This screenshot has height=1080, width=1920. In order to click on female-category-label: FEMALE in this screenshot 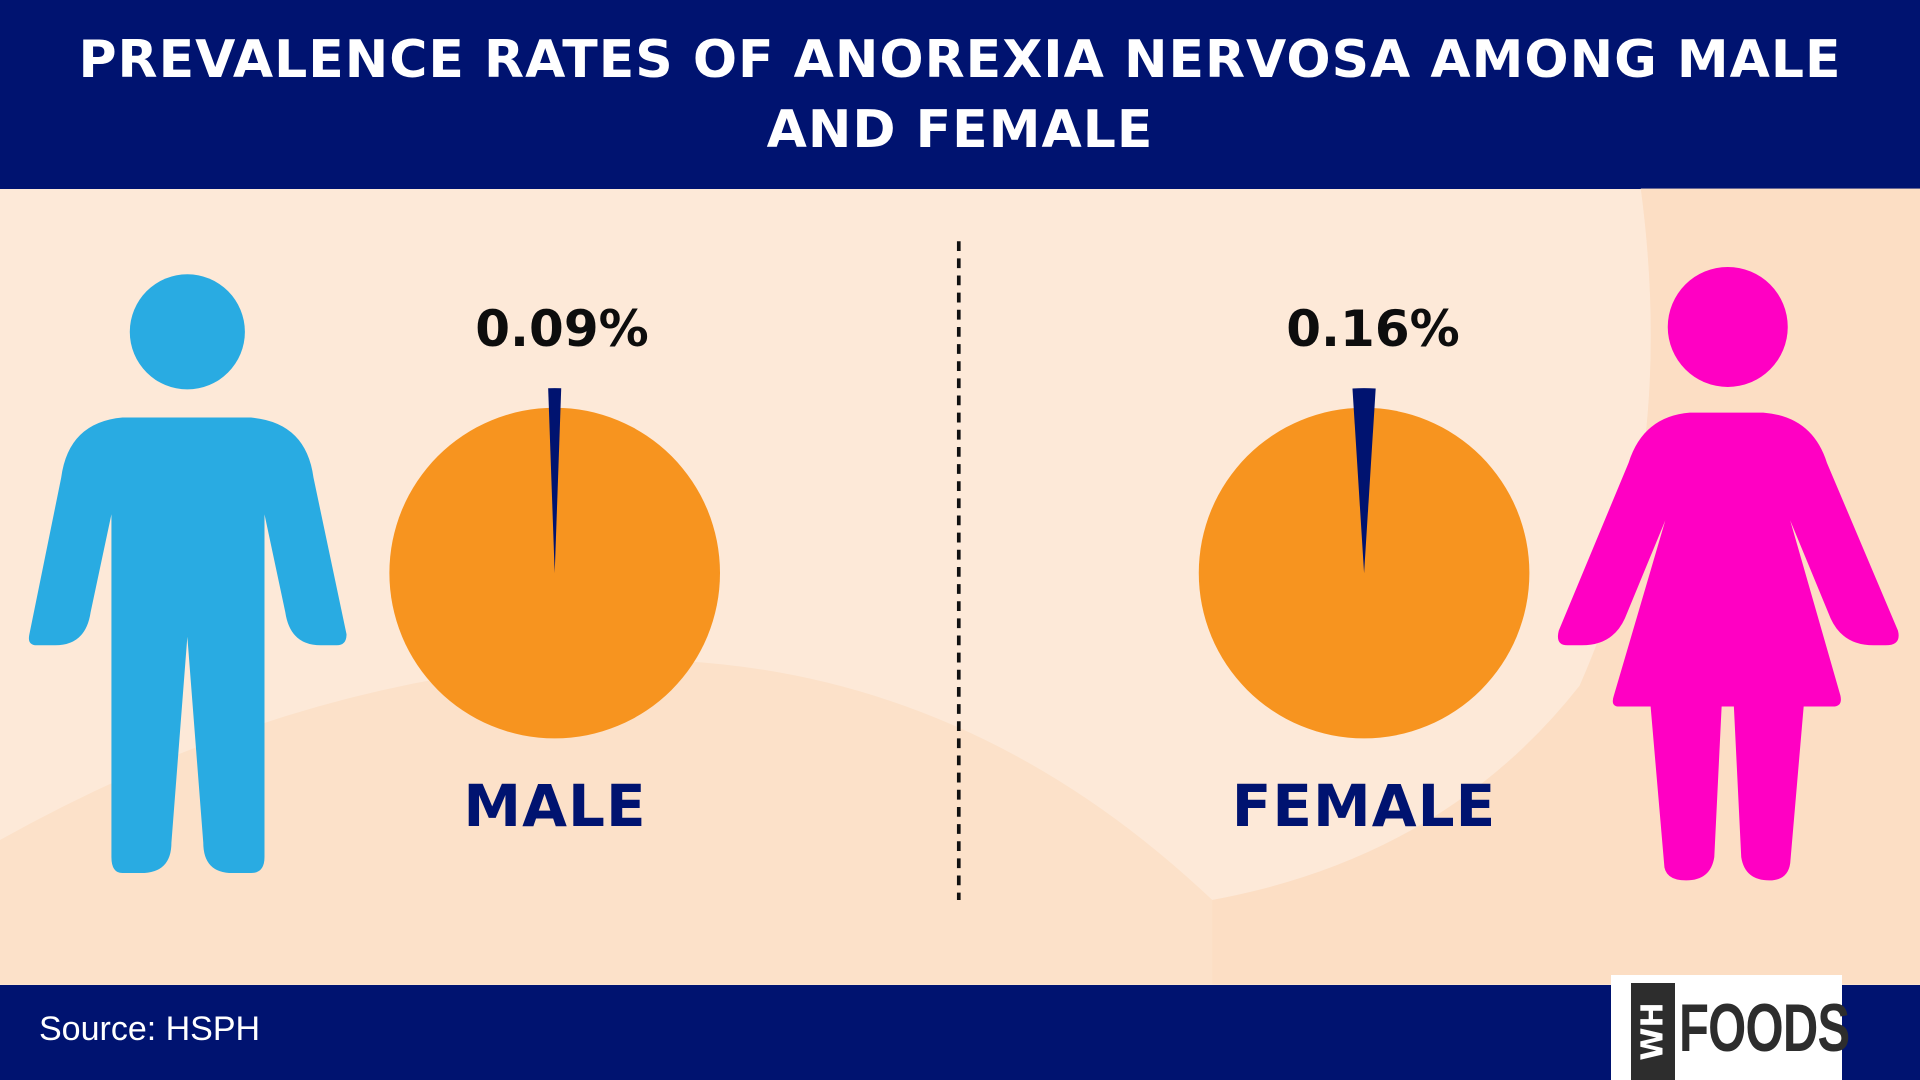, I will do `click(1364, 806)`.